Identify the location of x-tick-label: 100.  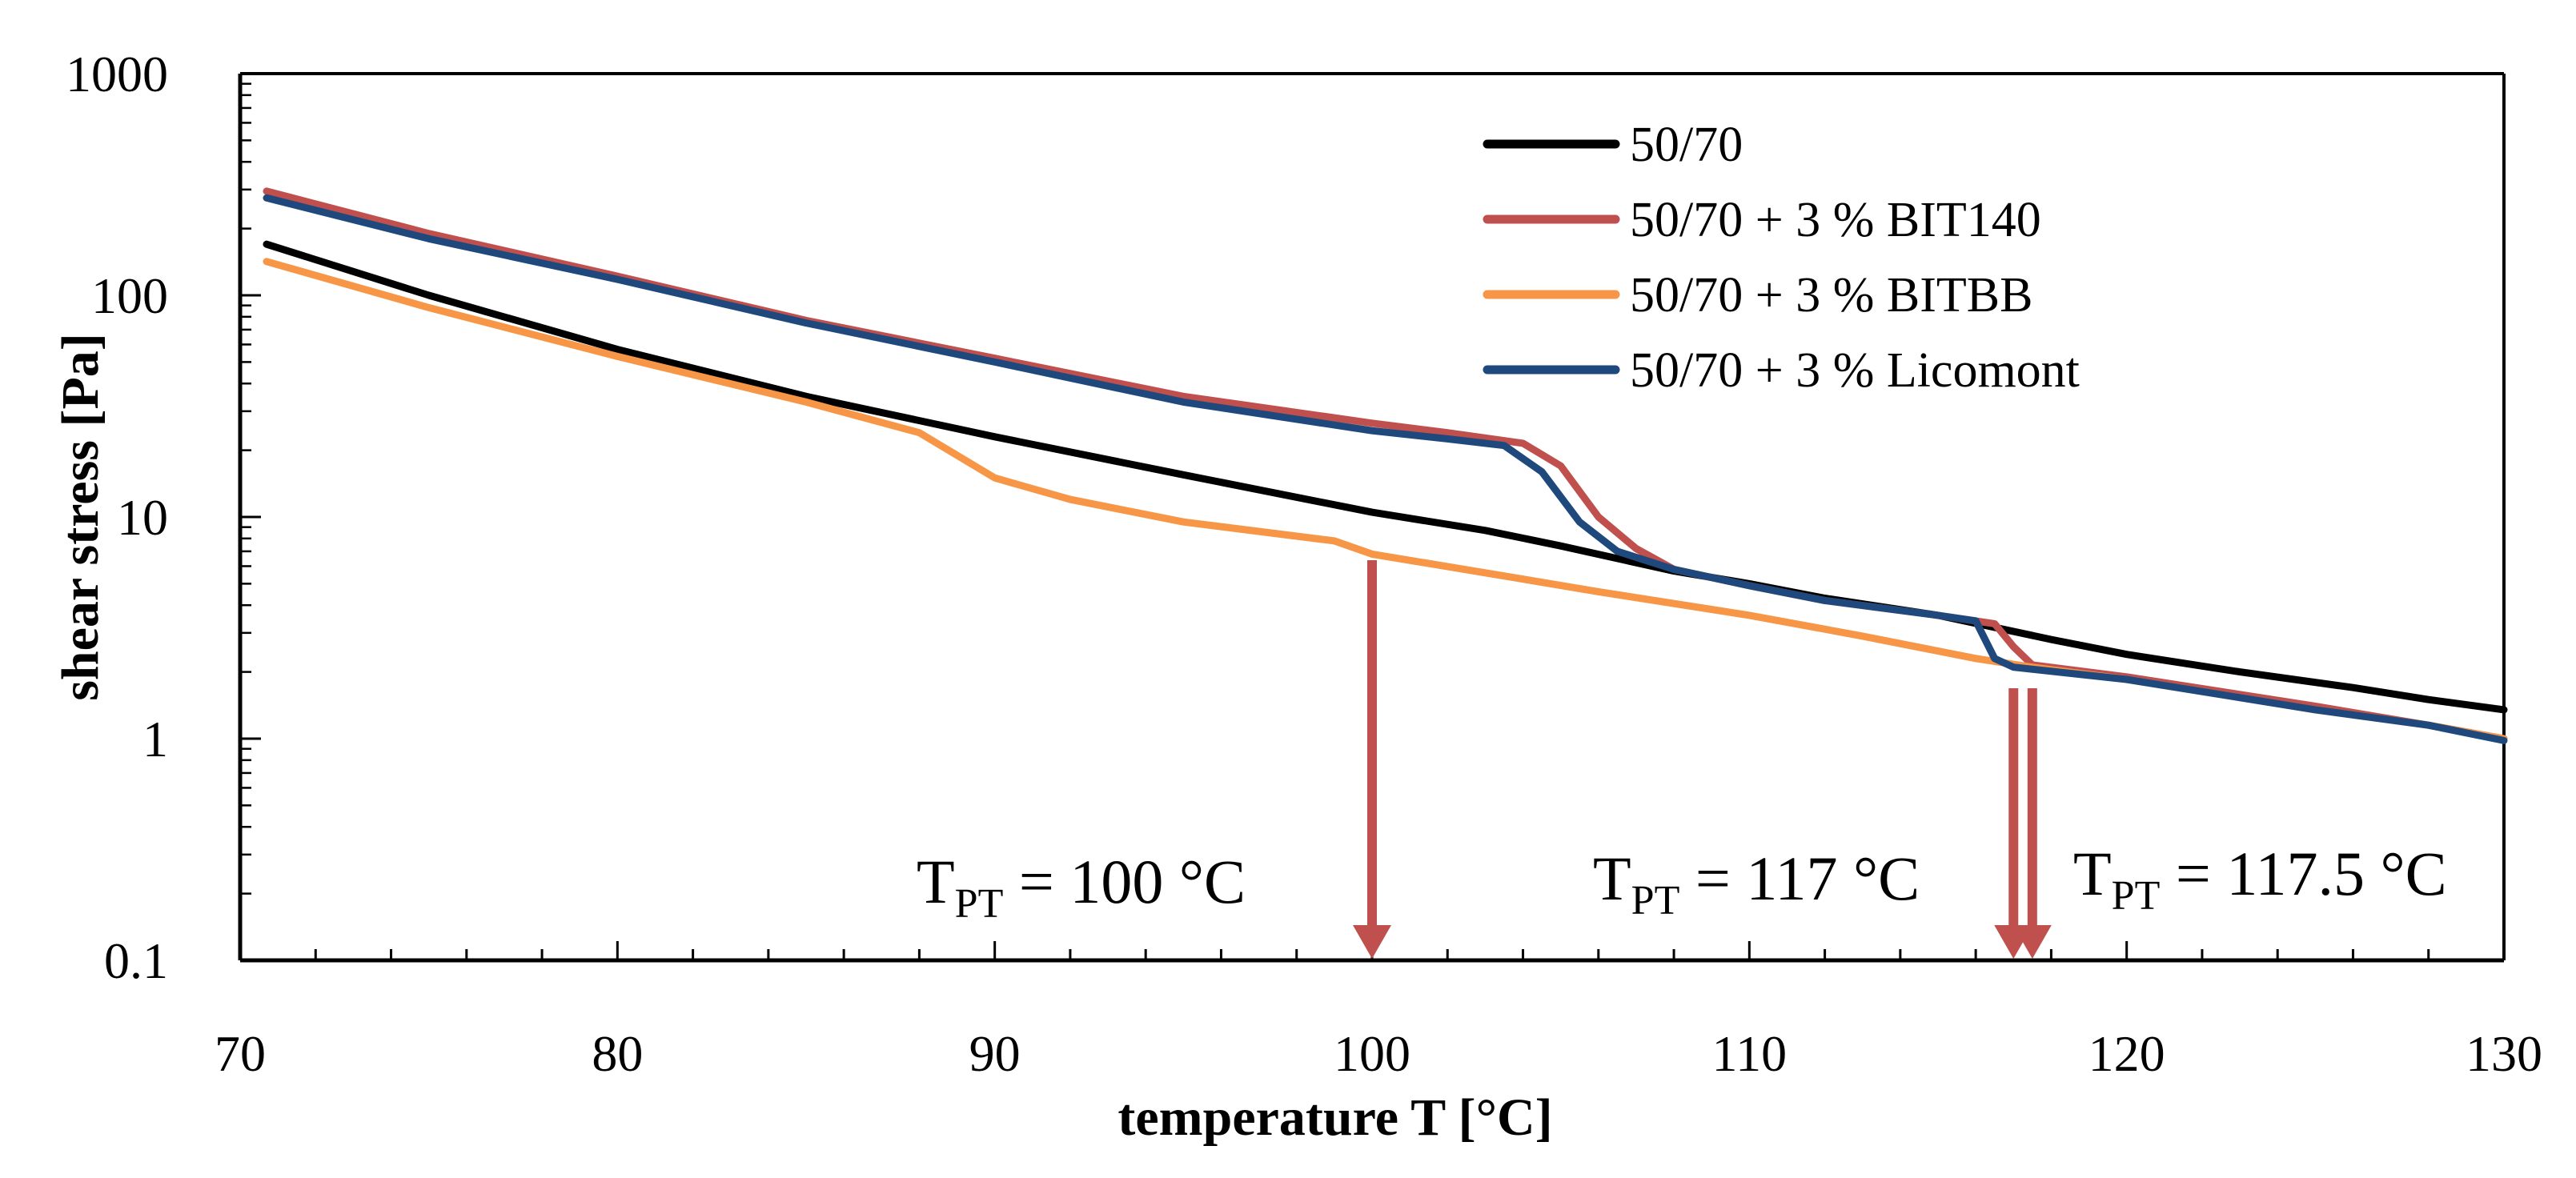
(1372, 1053).